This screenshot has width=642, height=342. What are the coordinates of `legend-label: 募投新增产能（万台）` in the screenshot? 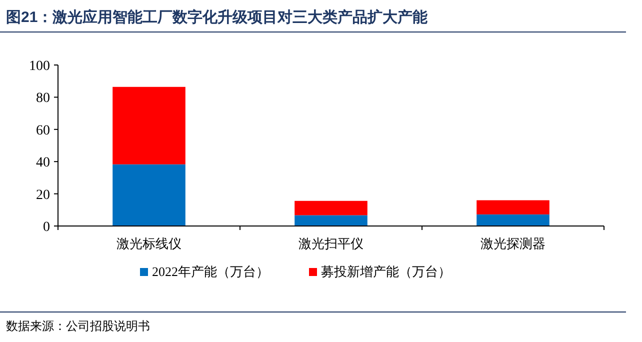 It's located at (386, 271).